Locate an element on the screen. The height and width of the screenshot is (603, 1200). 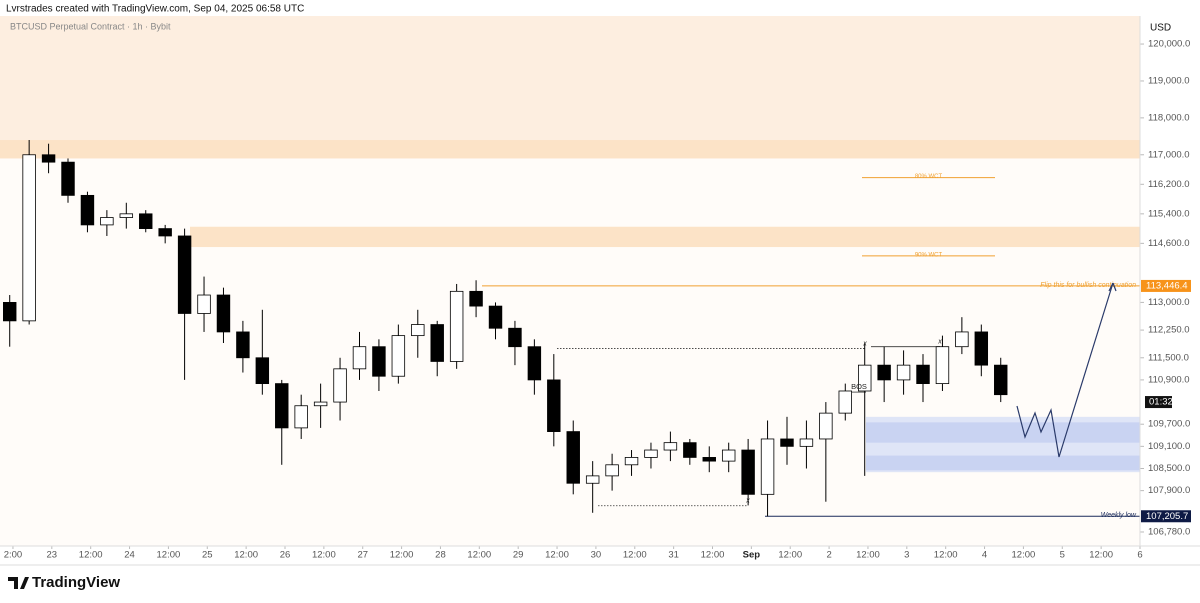
x-tick-label: 30 is located at coordinates (596, 555).